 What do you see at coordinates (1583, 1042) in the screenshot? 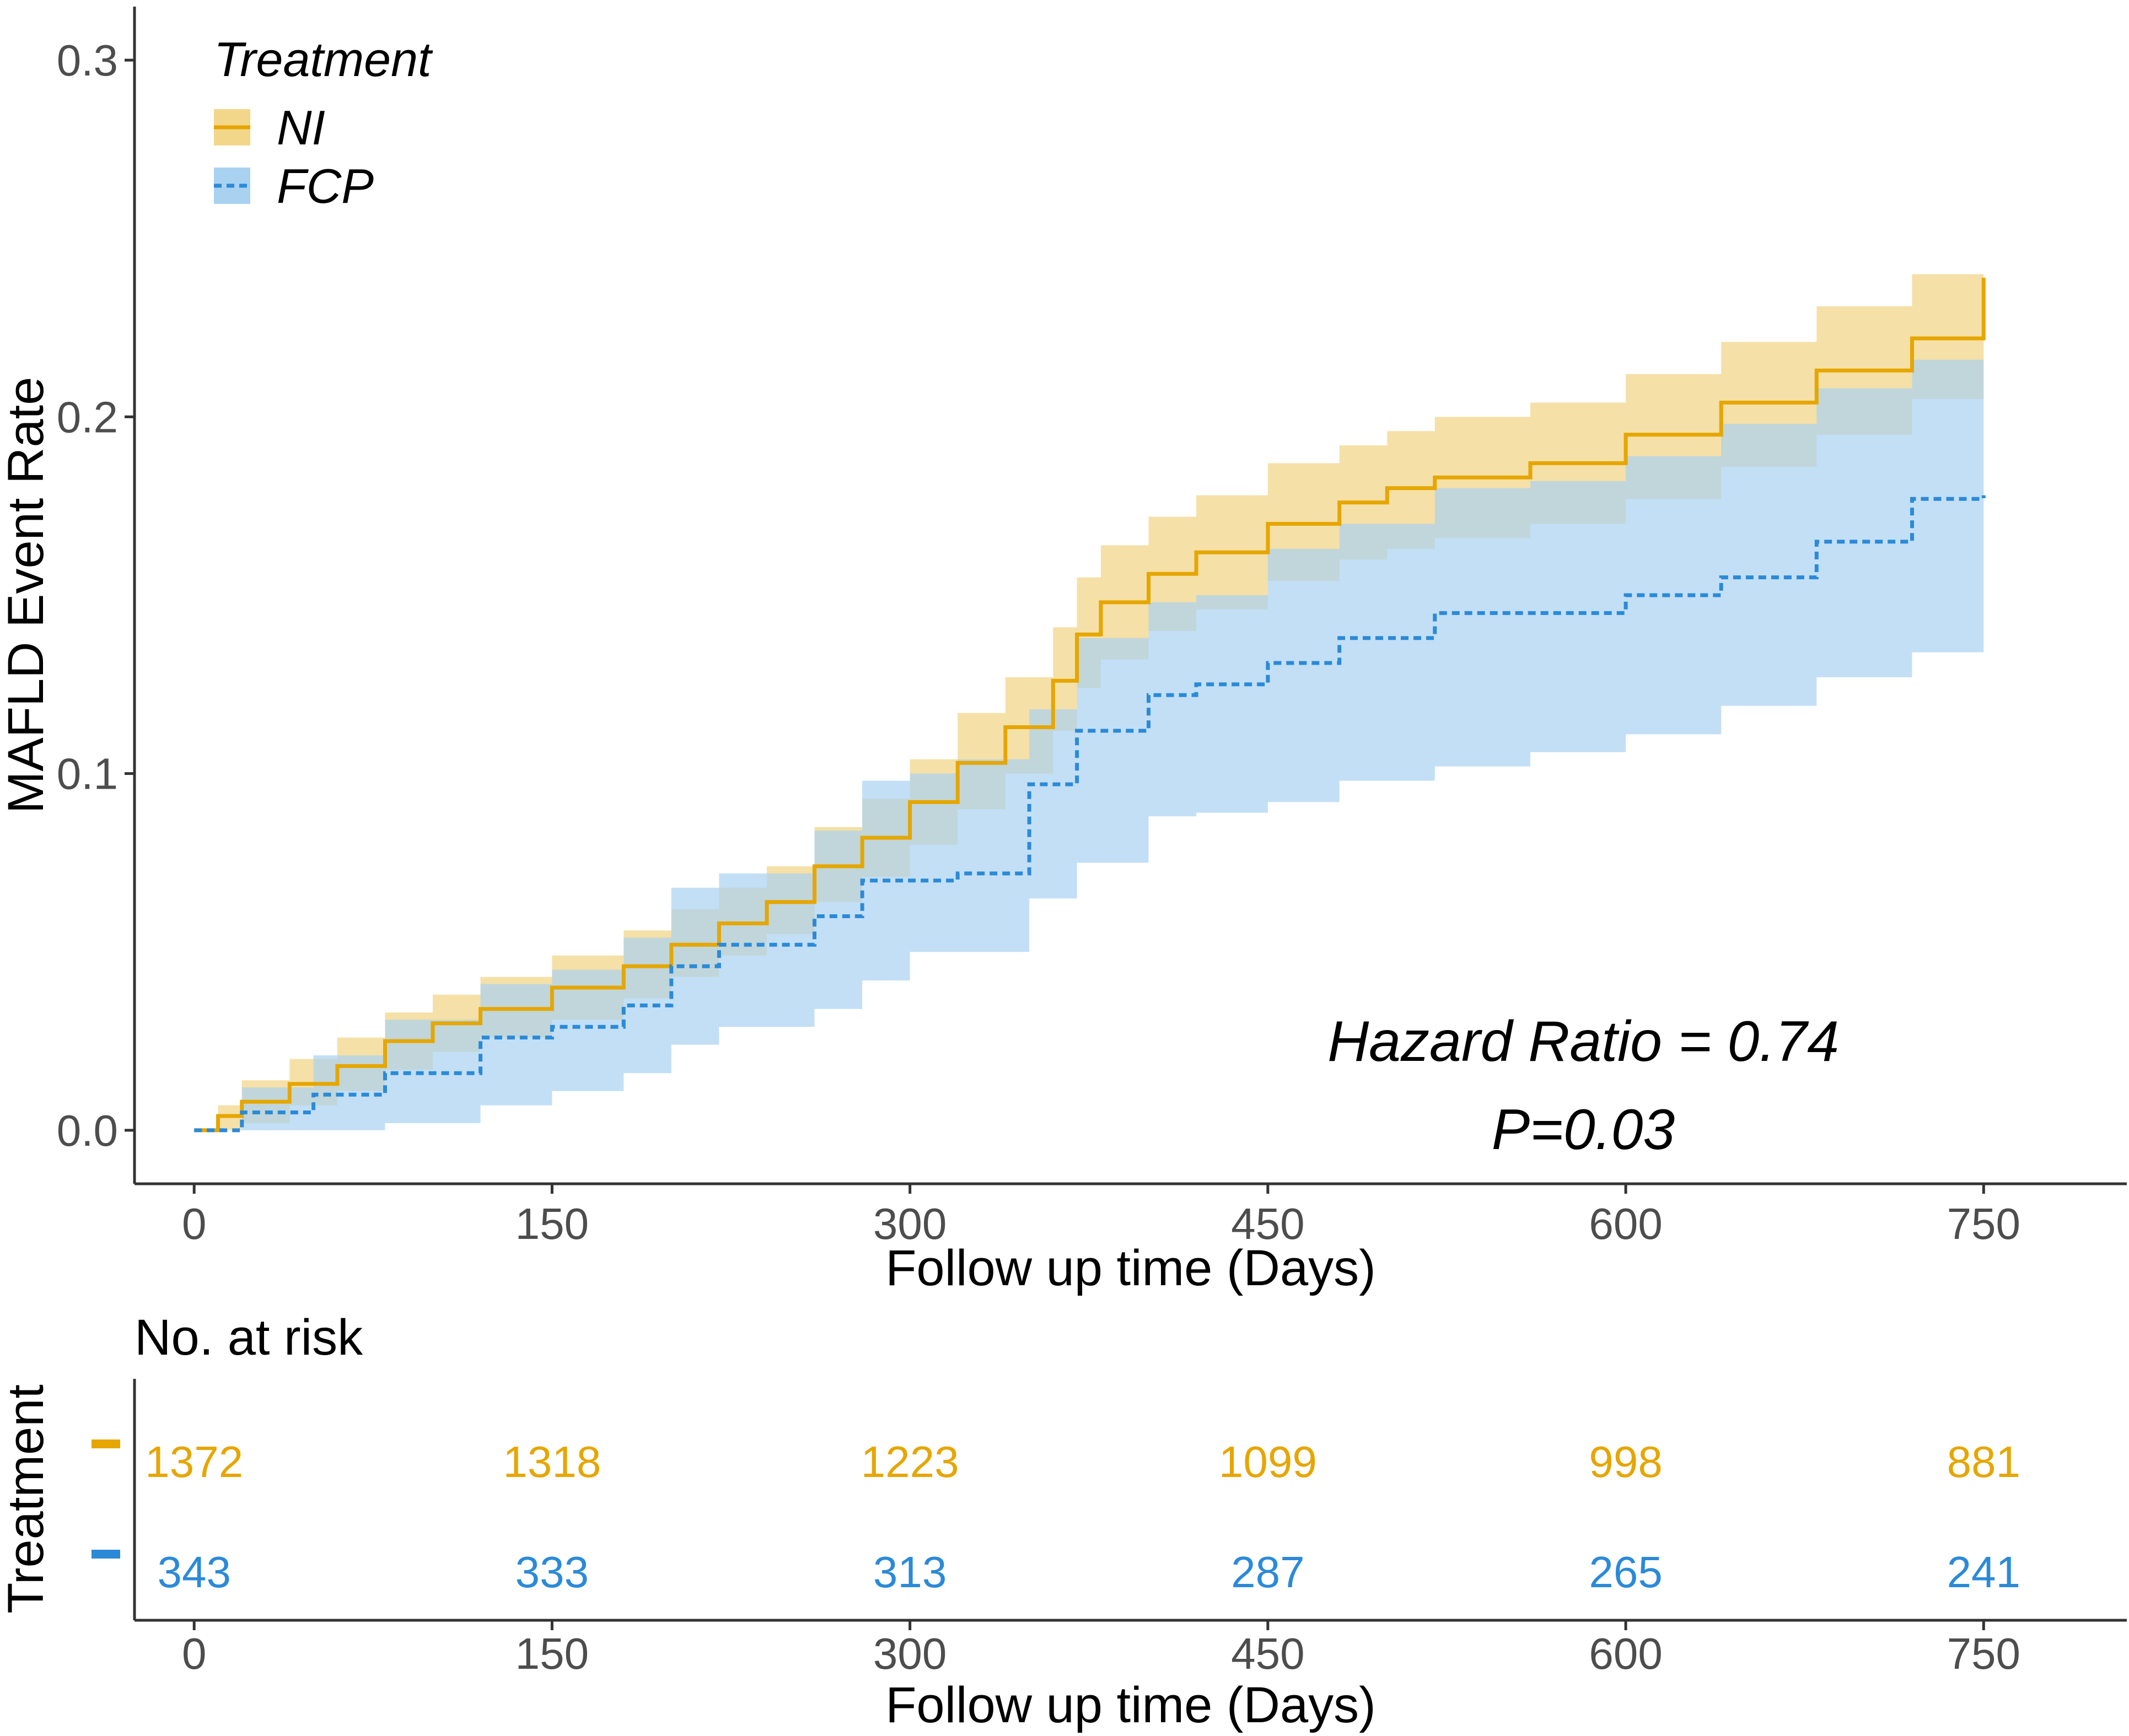
I see `hazard-ratio-annotation: Hazard Ratio = 0.74` at bounding box center [1583, 1042].